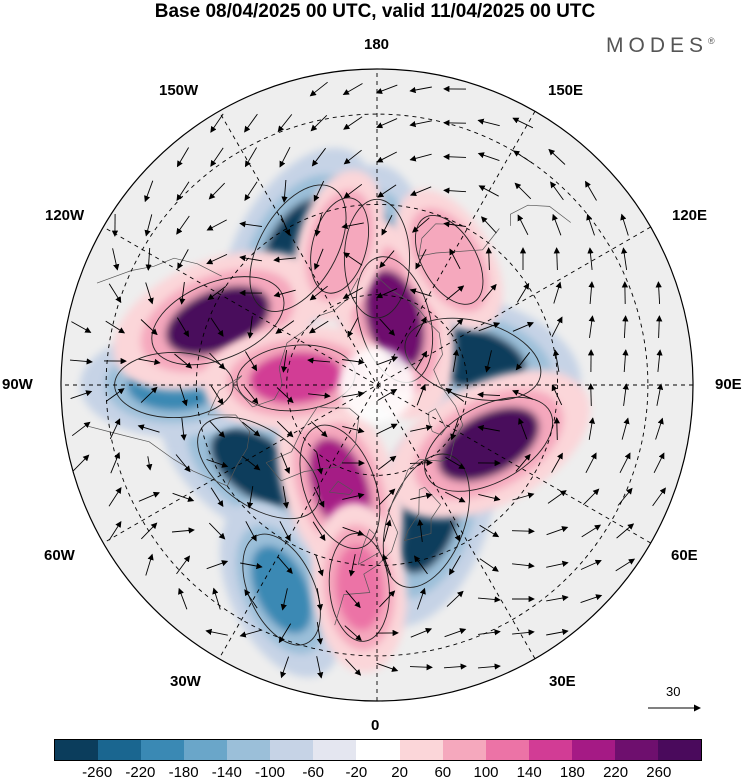  Describe the element at coordinates (673, 691) in the screenshot. I see `reference-vector-value: 30` at that location.